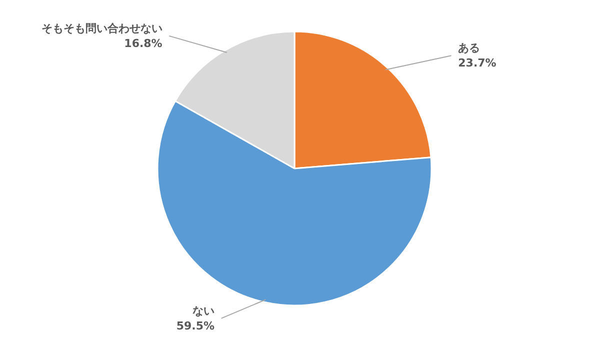  I want to click on slice-label: ある, so click(469, 48).